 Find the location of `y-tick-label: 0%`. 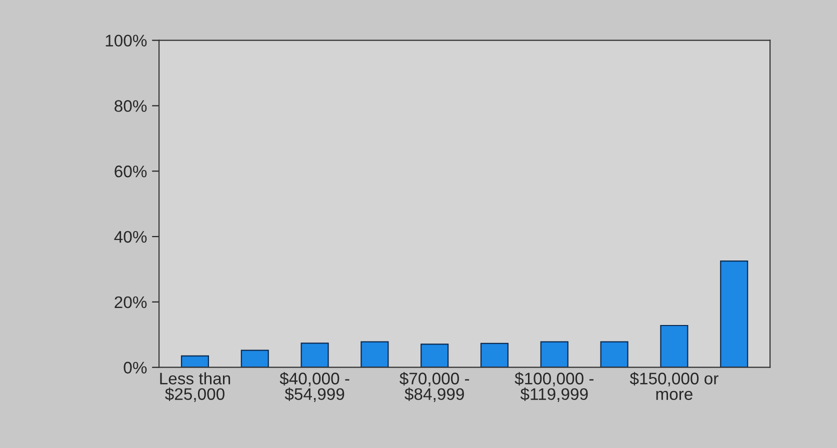

y-tick-label: 0% is located at coordinates (135, 368).